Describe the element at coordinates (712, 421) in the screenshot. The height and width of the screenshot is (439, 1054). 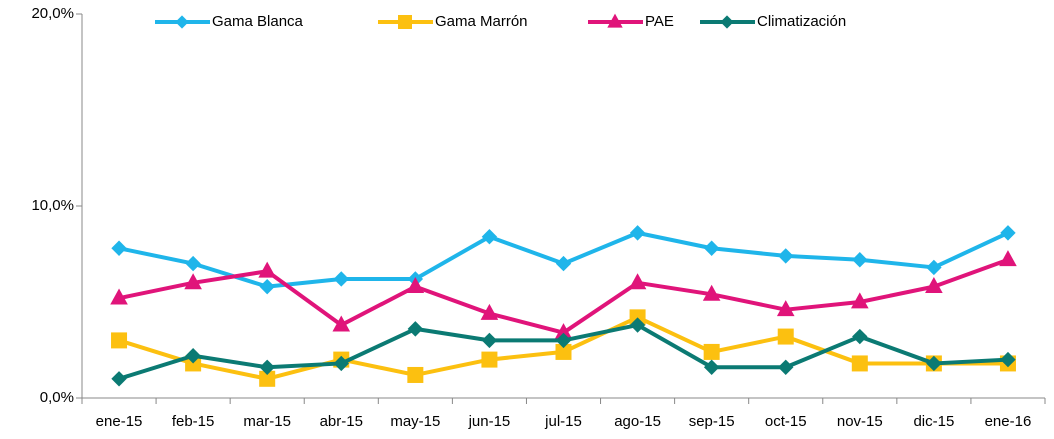
I see `x-tick-label: sep-15` at that location.